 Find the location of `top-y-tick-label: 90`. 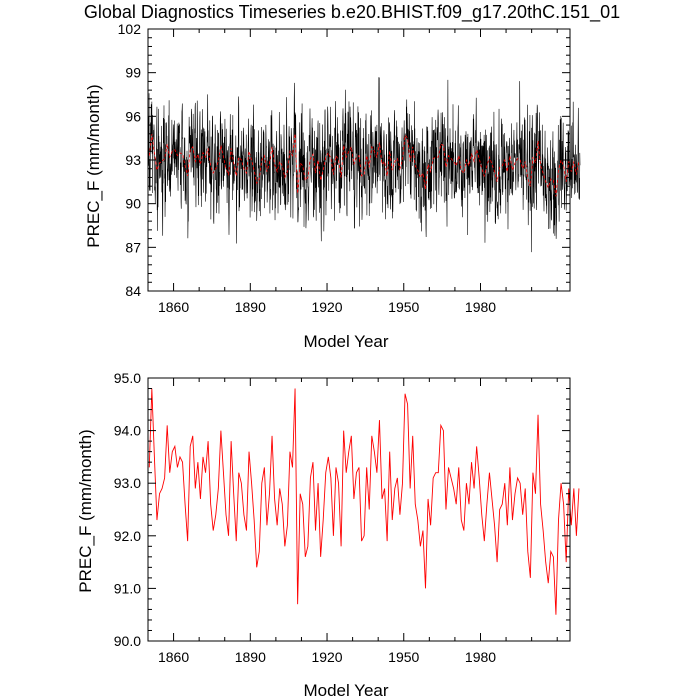

top-y-tick-label: 90 is located at coordinates (133, 204).